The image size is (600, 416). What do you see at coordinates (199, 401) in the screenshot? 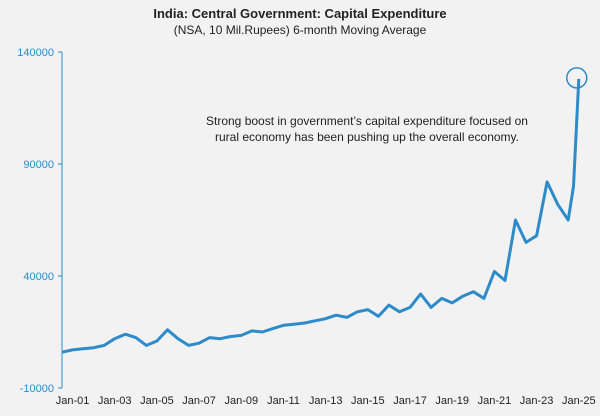
I see `x-tick-label: Jan-07` at bounding box center [199, 401].